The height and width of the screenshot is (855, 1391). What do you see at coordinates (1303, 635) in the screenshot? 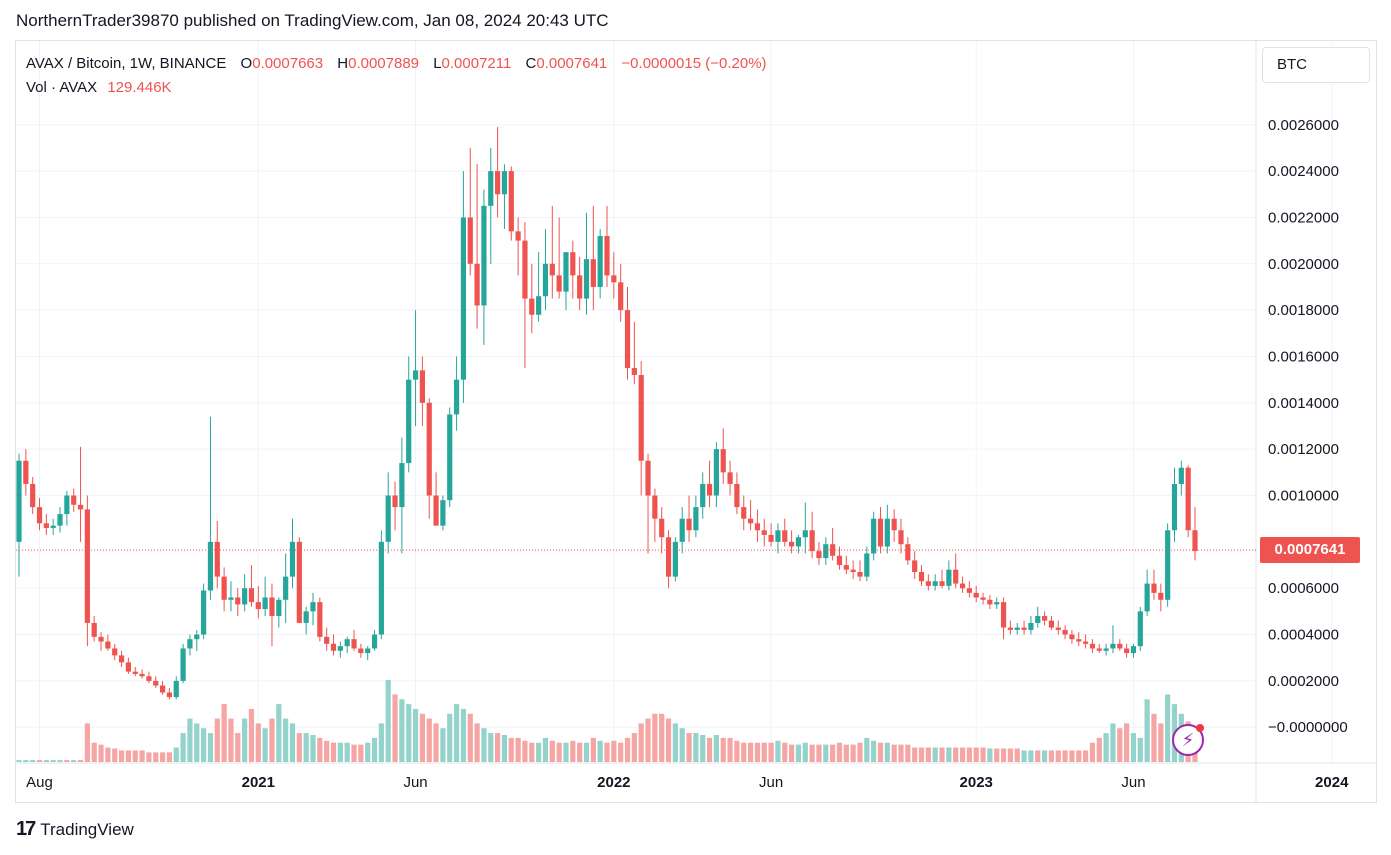
I see `y-tick-label: 0.0004000` at bounding box center [1303, 635].